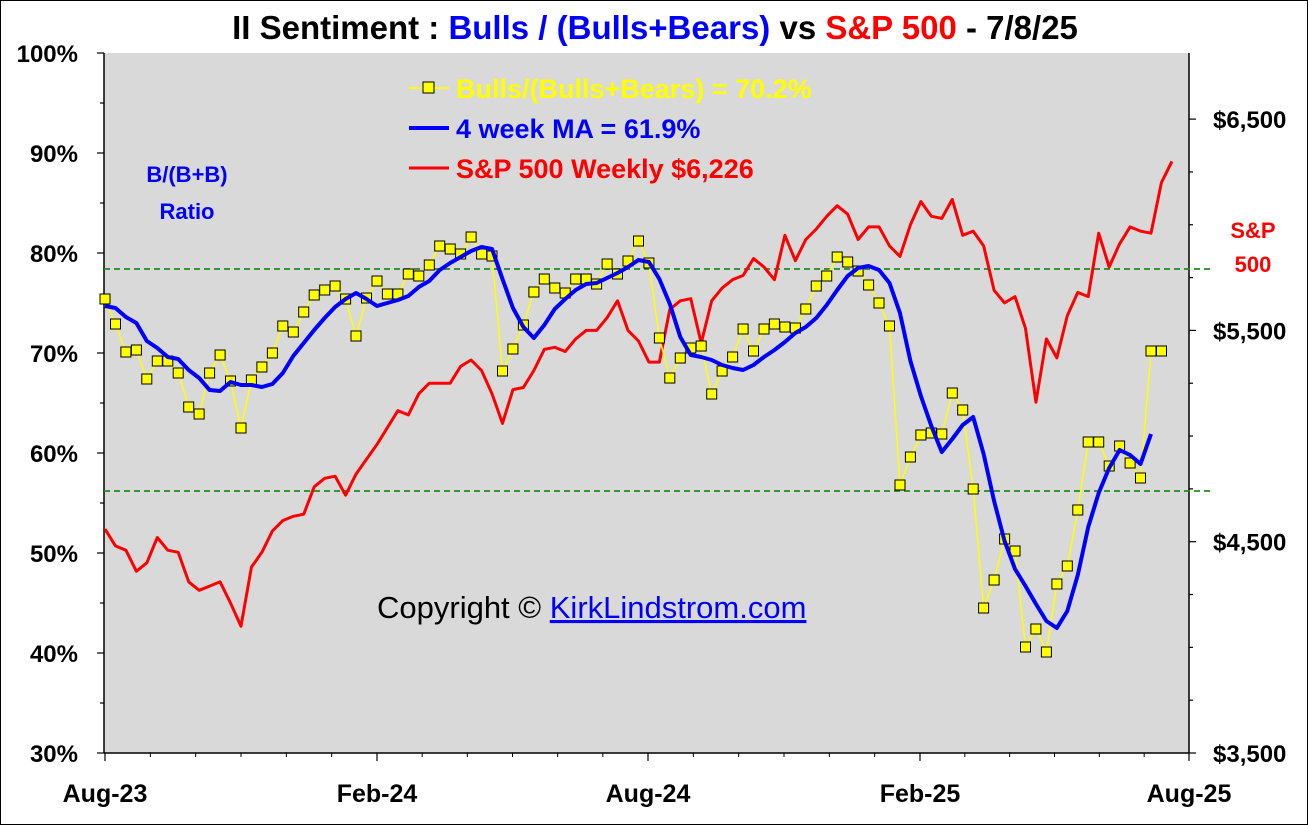 The image size is (1308, 826). What do you see at coordinates (1249, 437) in the screenshot?
I see `right-axis-ticks: $3,500 $4,500 $5,500 $6,500` at bounding box center [1249, 437].